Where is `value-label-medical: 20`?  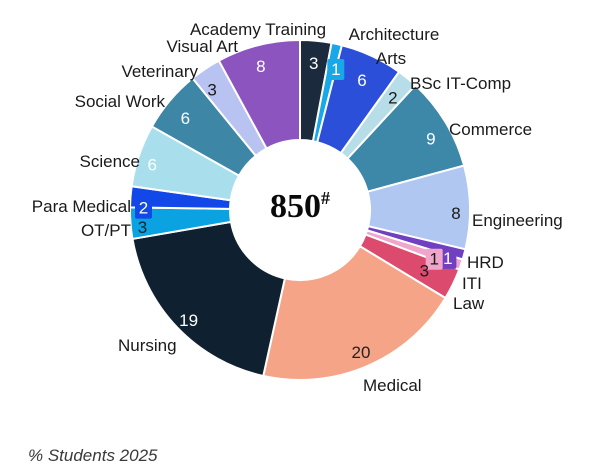
value-label-medical: 20 is located at coordinates (361, 352).